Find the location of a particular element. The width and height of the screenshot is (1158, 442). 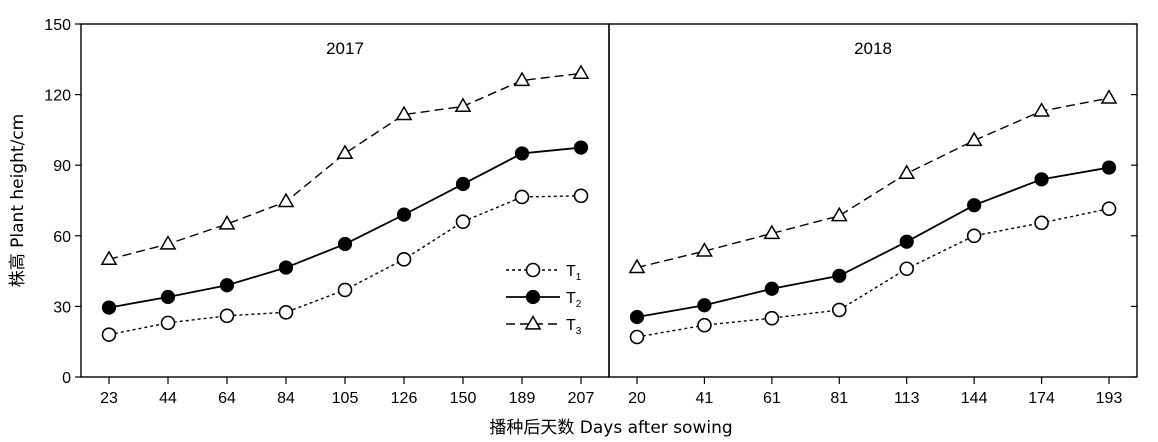

panel-title: 2018 is located at coordinates (873, 48).